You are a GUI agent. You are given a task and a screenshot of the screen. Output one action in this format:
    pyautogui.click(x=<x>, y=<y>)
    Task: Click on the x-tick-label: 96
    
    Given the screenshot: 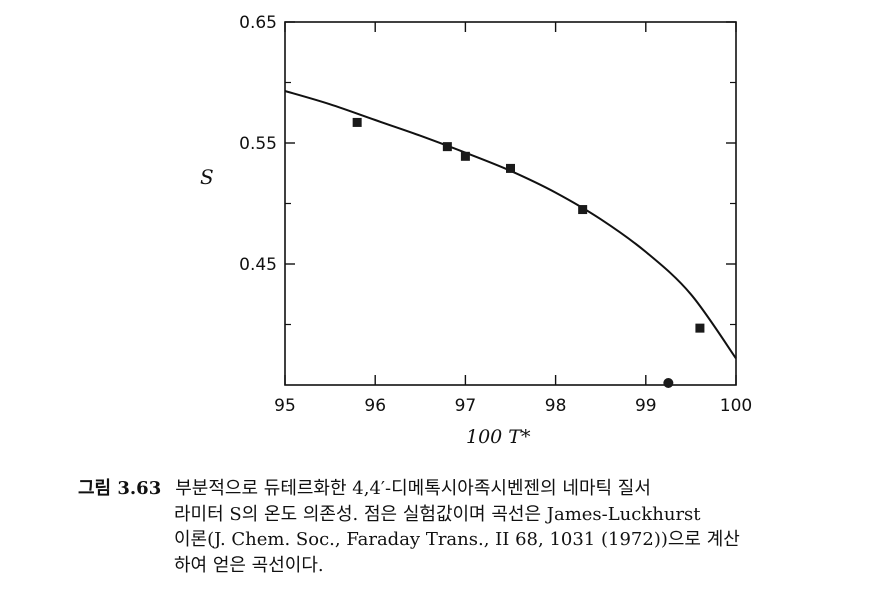 What is the action you would take?
    pyautogui.click(x=375, y=406)
    